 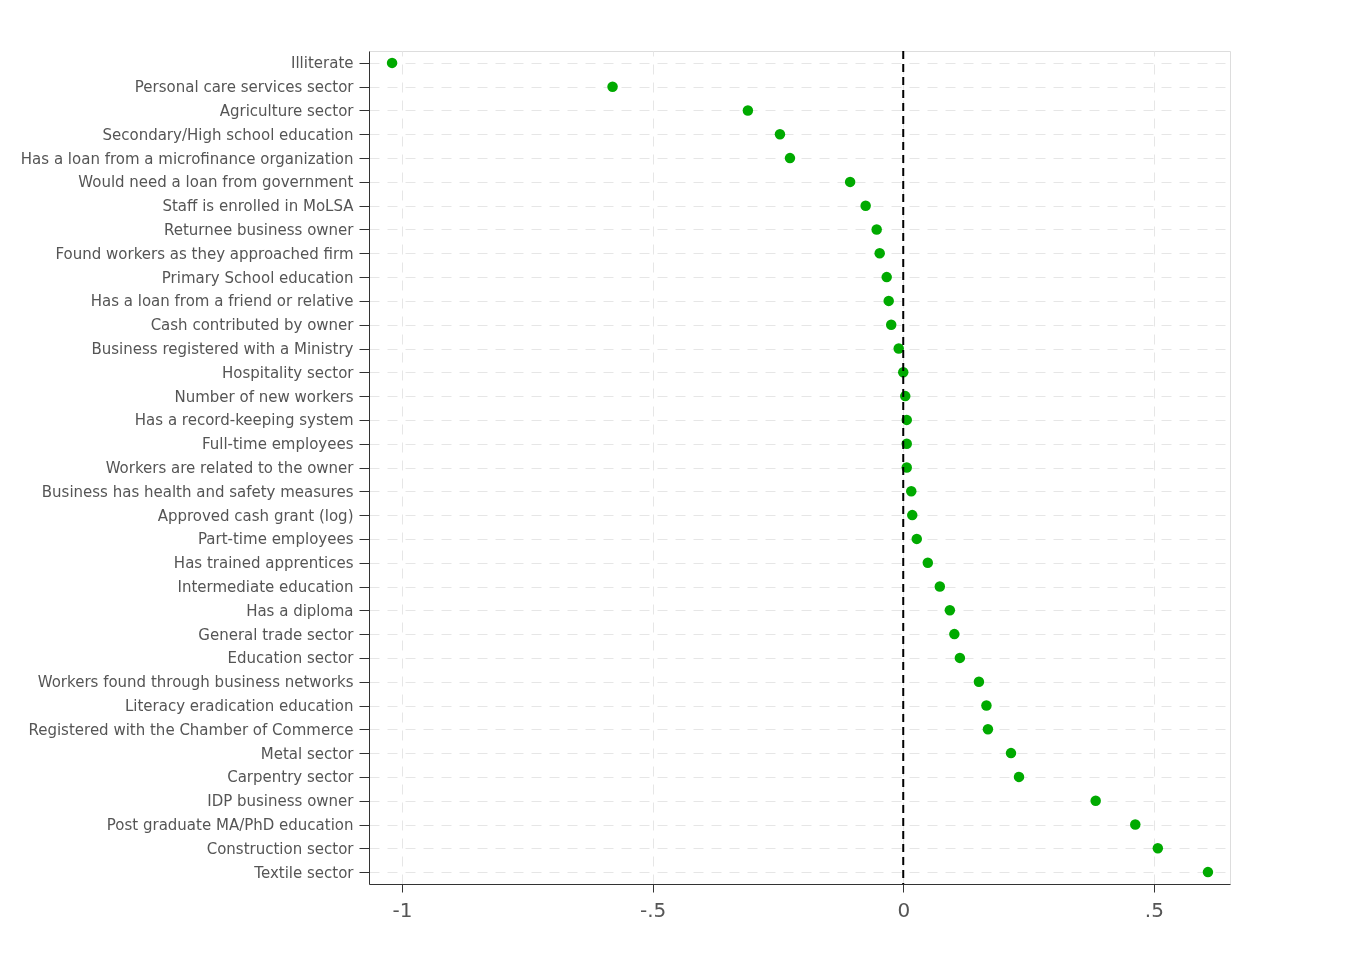 What do you see at coordinates (222, 349) in the screenshot?
I see `y-tick-label: Business registered with a Ministry` at bounding box center [222, 349].